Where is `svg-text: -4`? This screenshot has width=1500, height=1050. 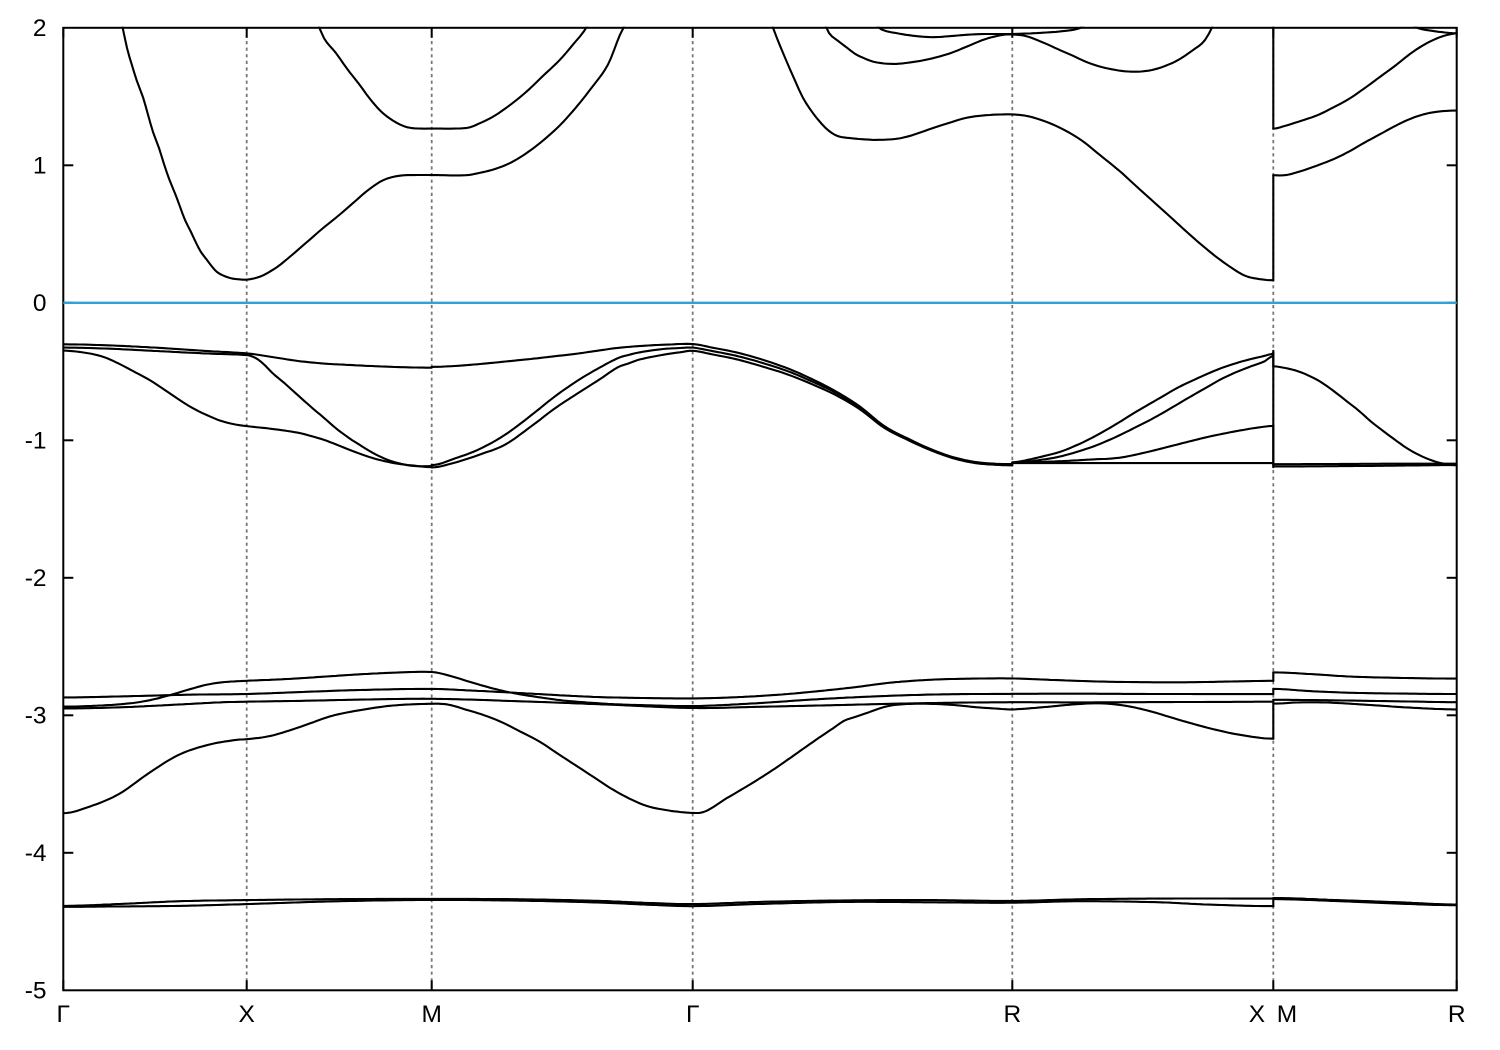
svg-text: -4 is located at coordinates (36, 853).